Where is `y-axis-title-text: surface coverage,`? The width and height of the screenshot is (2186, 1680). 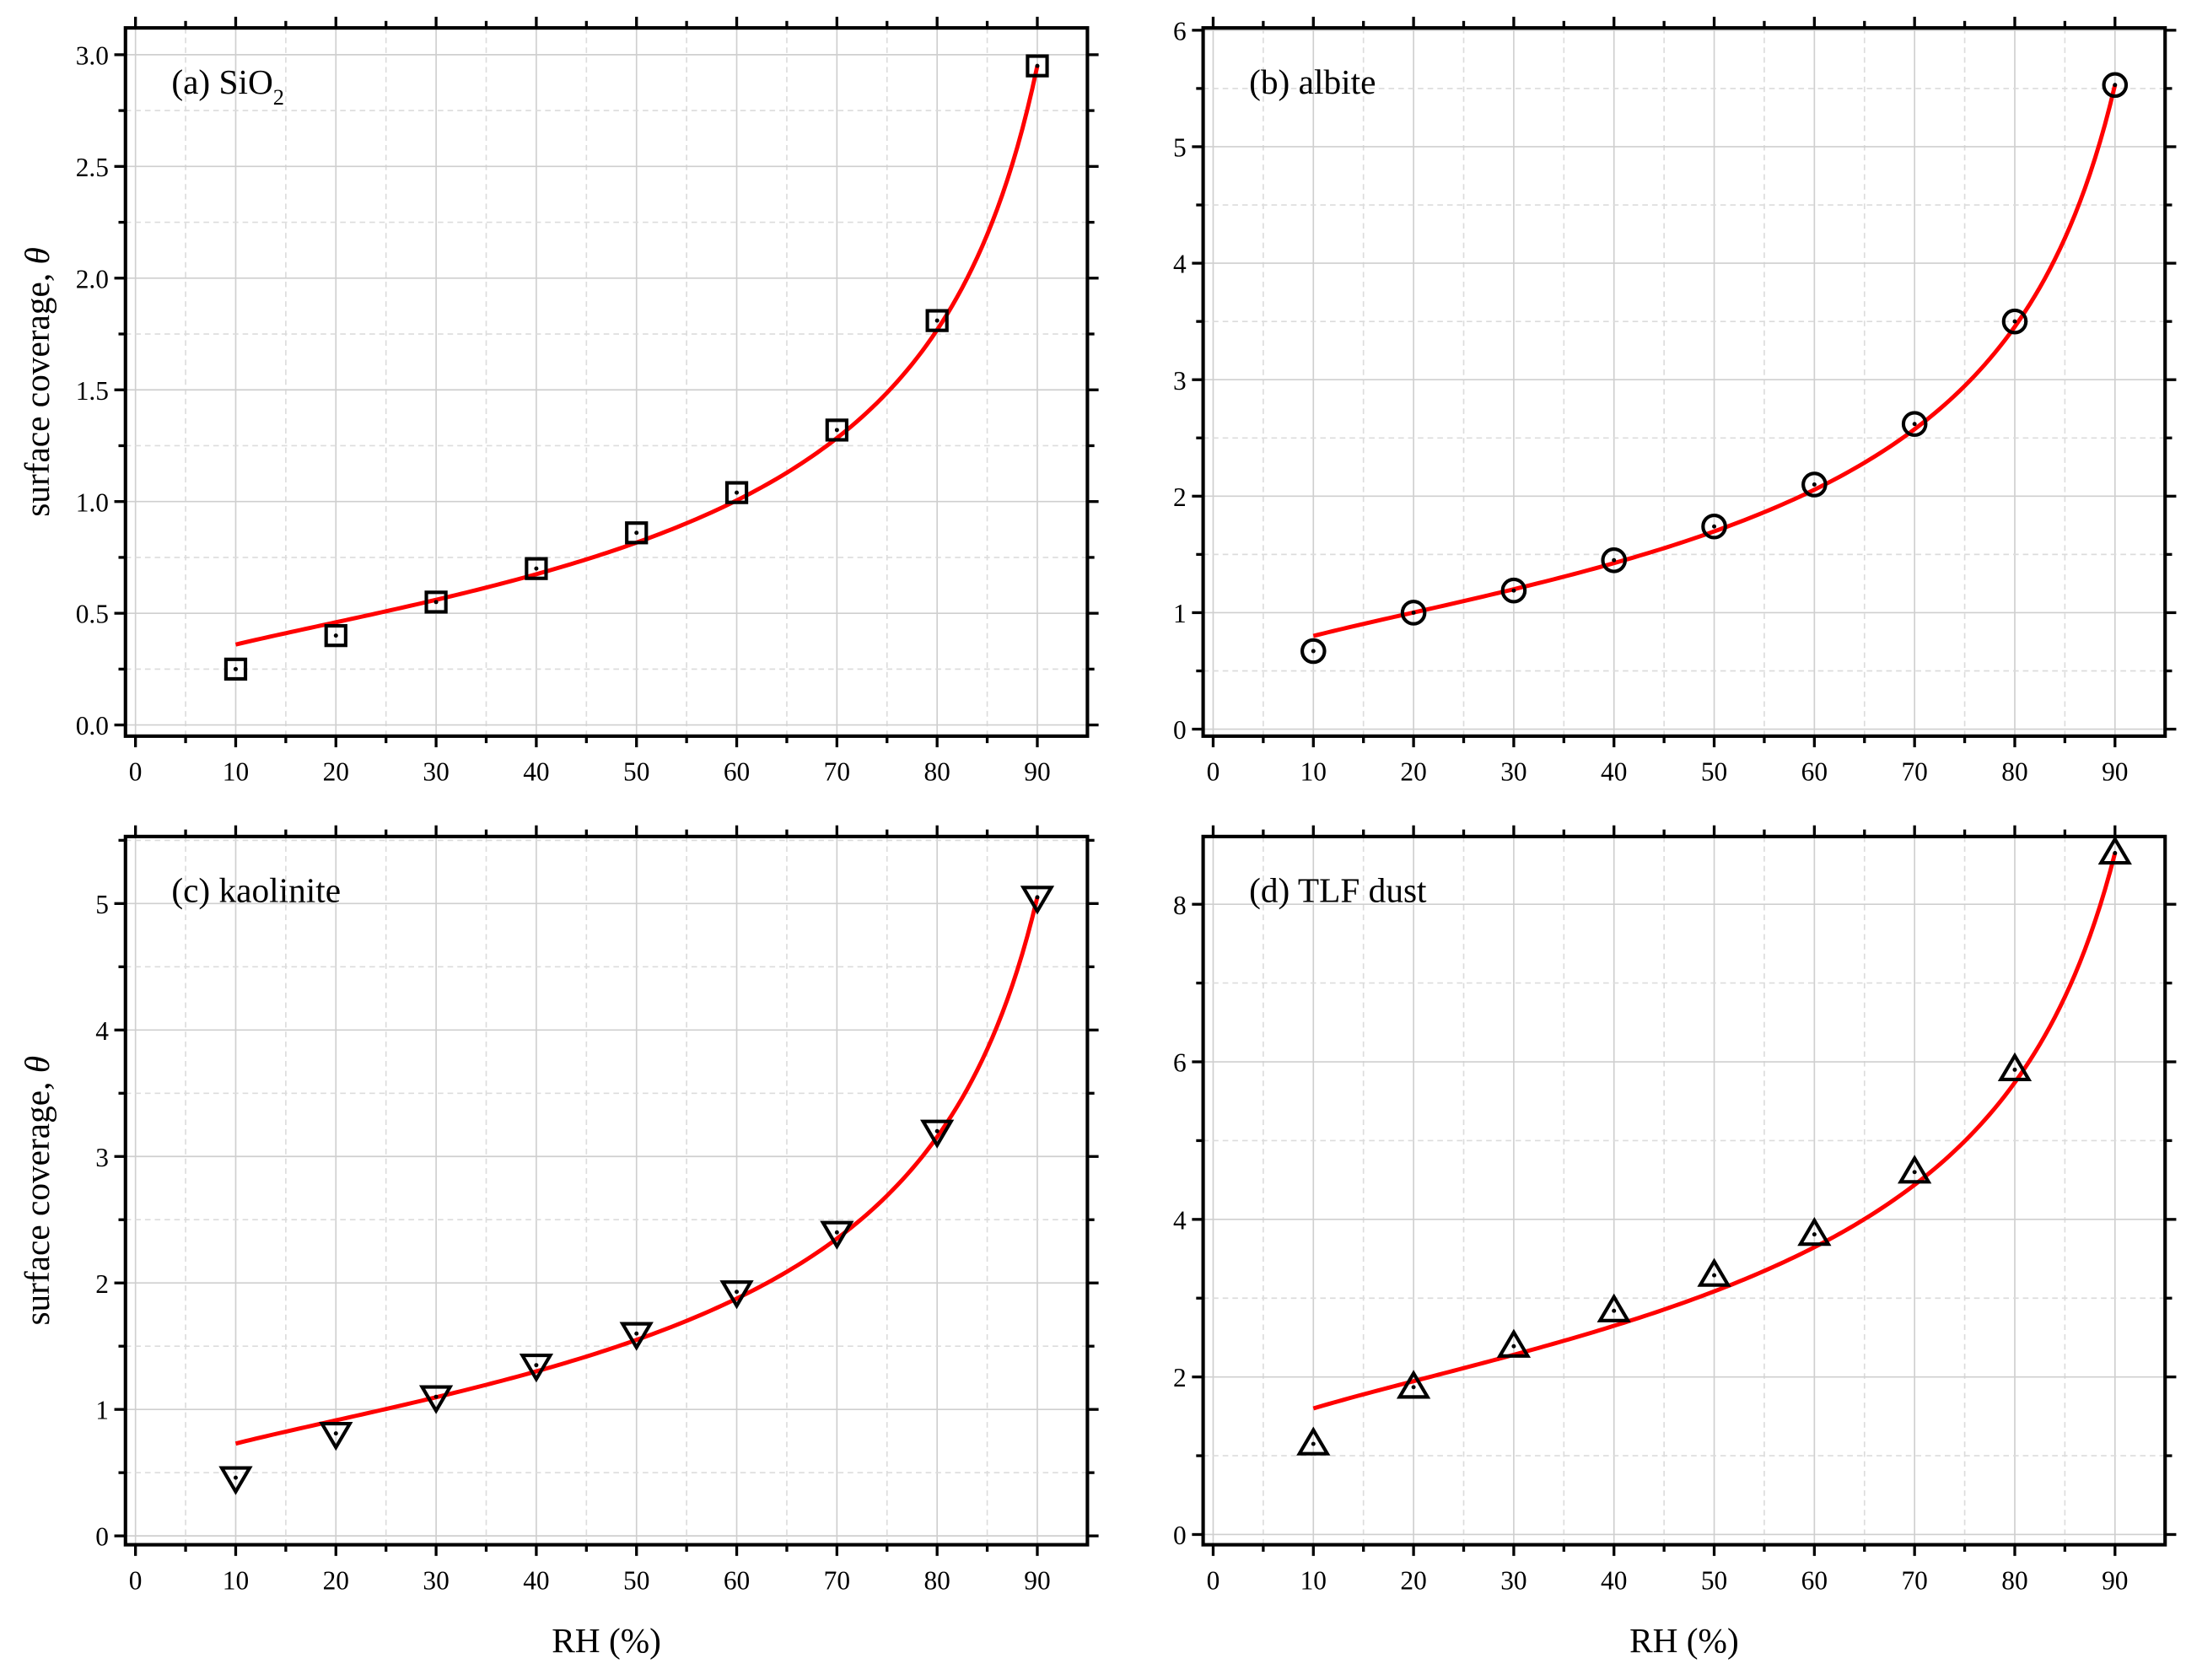
y-axis-title-text: surface coverage, is located at coordinates (37, 1199).